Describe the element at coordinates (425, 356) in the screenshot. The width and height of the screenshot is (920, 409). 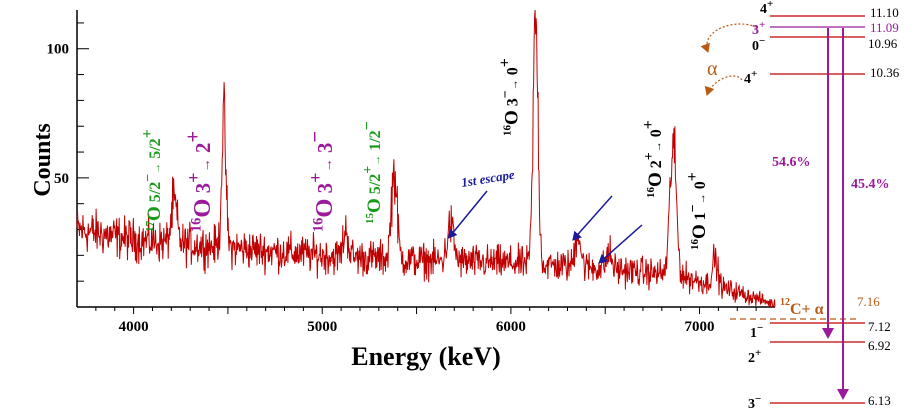
I see `x-axis-title: Energy (keV)` at that location.